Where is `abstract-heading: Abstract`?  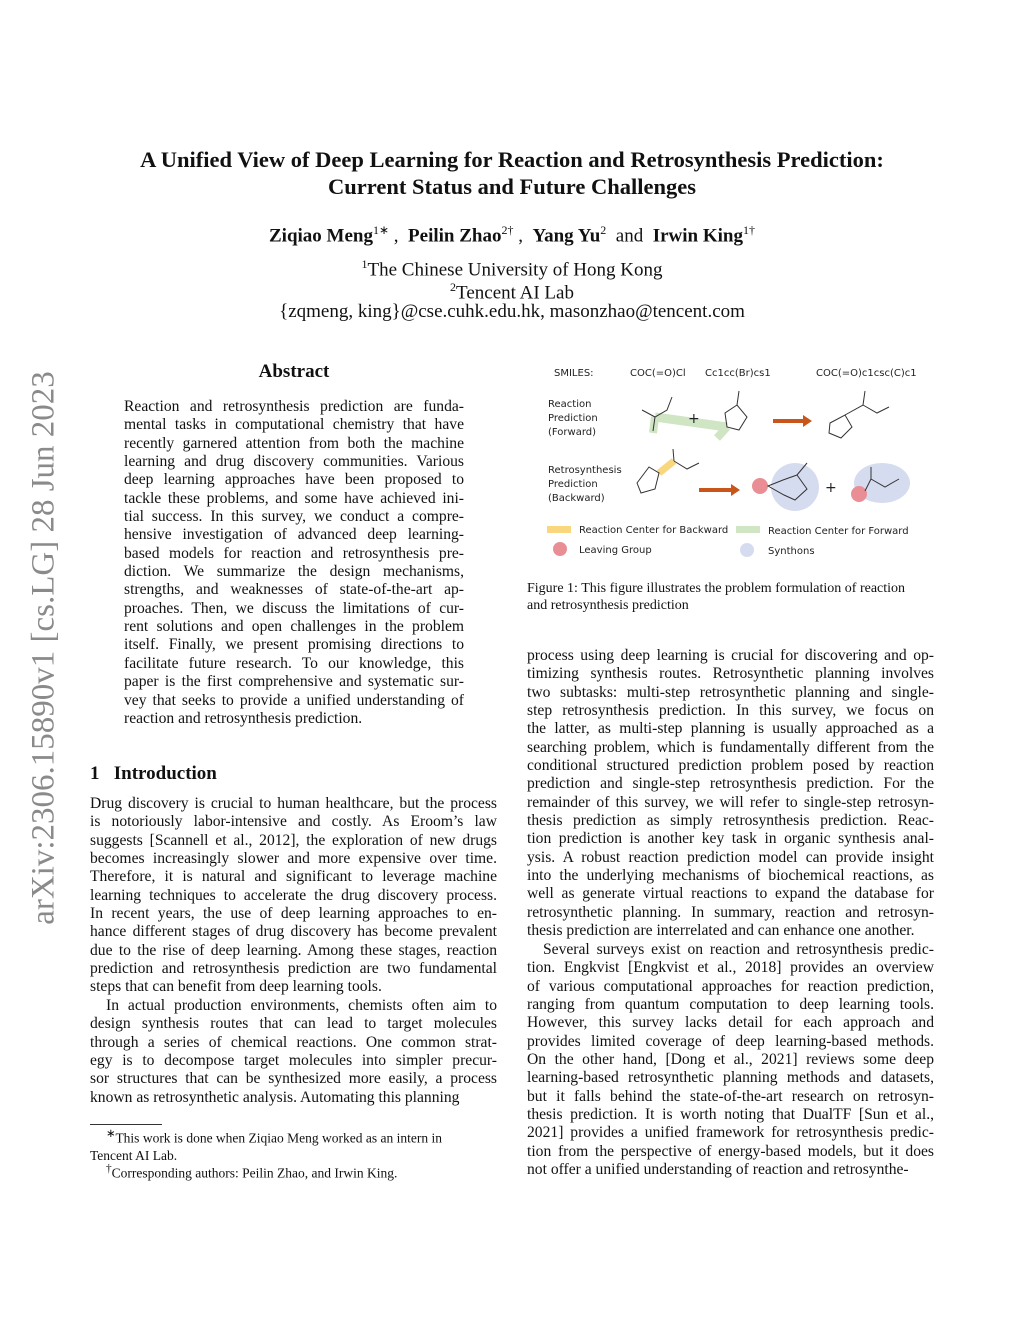 abstract-heading: Abstract is located at coordinates (294, 371).